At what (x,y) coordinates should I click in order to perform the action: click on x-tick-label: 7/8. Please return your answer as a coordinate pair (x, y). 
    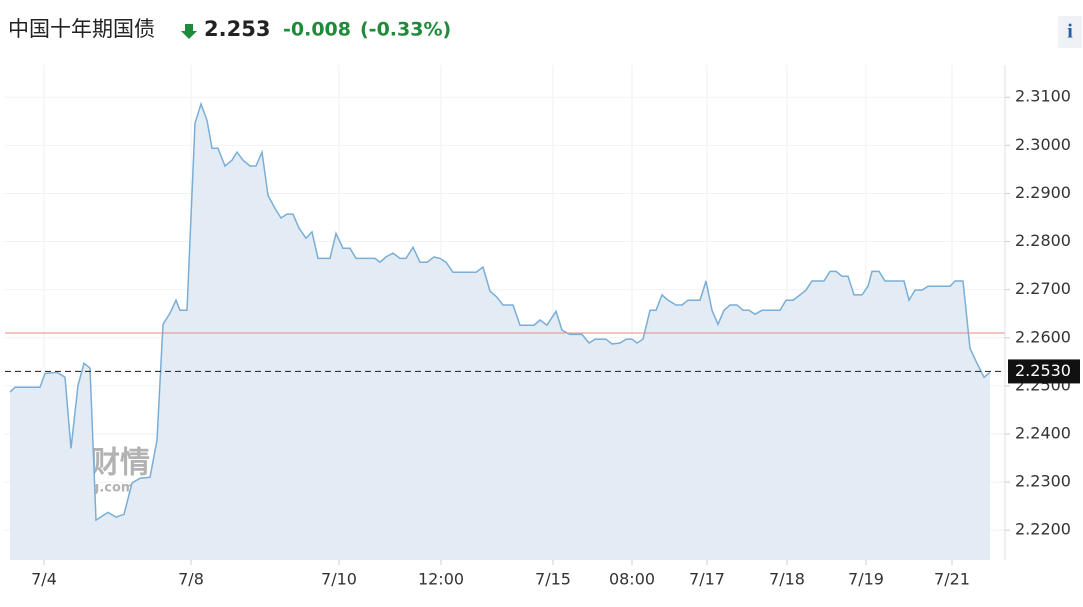
    Looking at the image, I should click on (191, 579).